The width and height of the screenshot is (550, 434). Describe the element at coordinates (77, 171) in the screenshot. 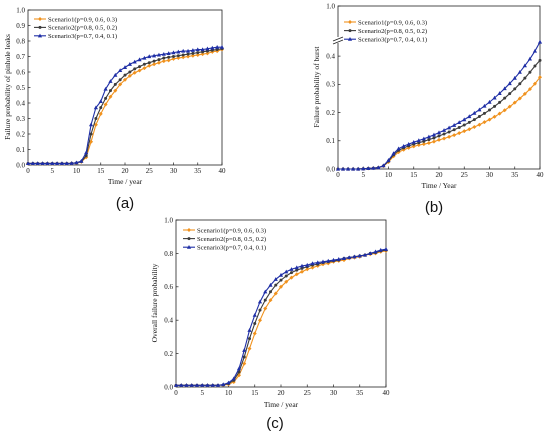

I see `x-tick-label: 10` at that location.